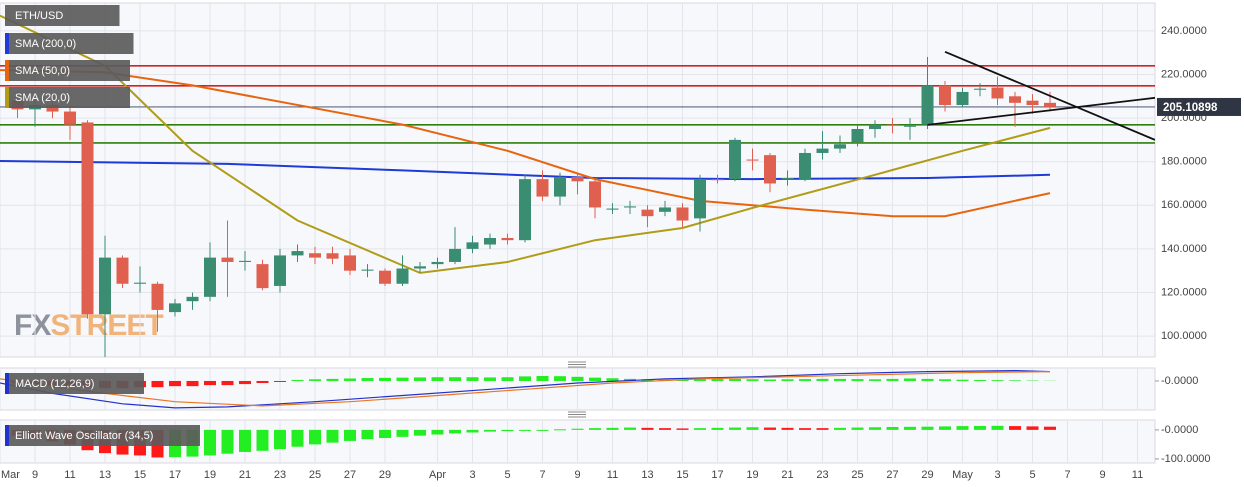  Describe the element at coordinates (1184, 336) in the screenshot. I see `y-tick-label: 100.0000` at that location.